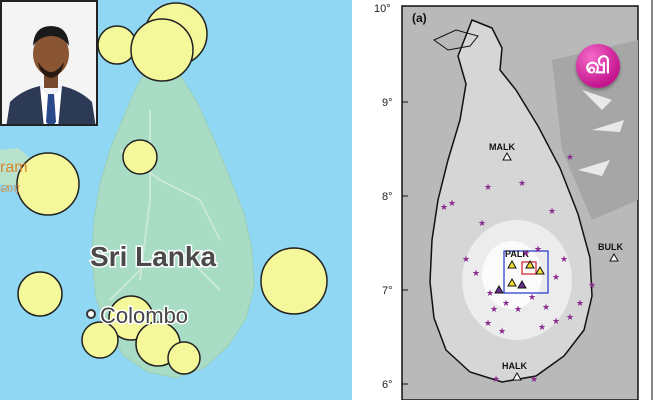  I want to click on station-label-malk: MALK, so click(502, 147).